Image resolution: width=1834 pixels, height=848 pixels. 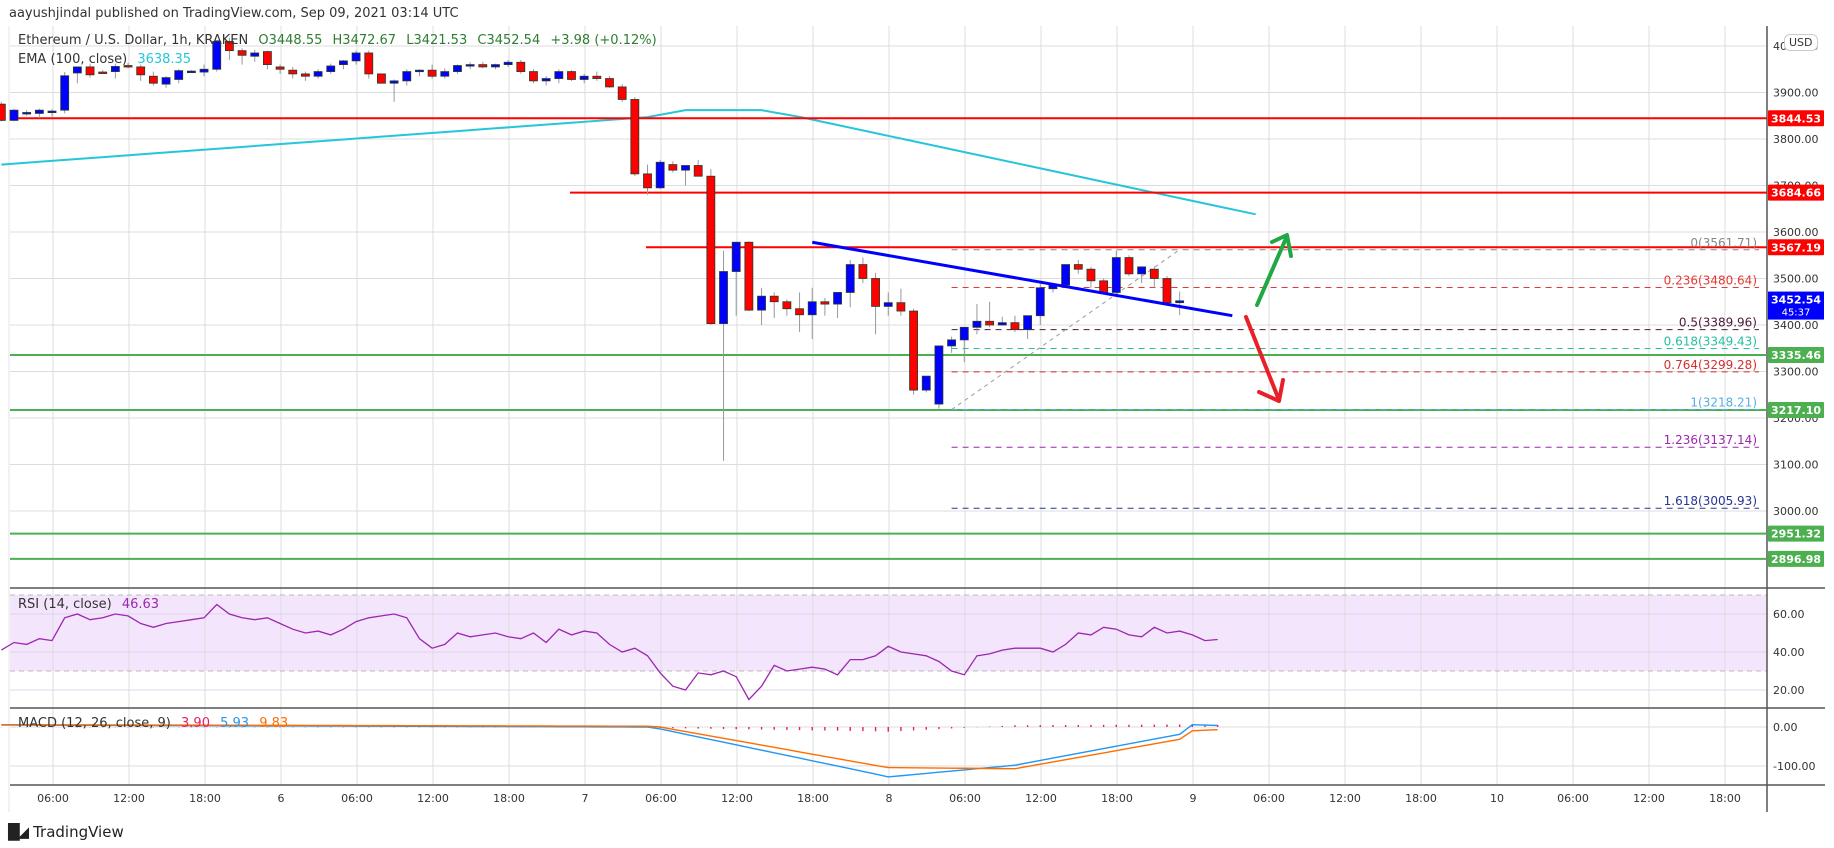 I want to click on time-axis, so click(x=888, y=798).